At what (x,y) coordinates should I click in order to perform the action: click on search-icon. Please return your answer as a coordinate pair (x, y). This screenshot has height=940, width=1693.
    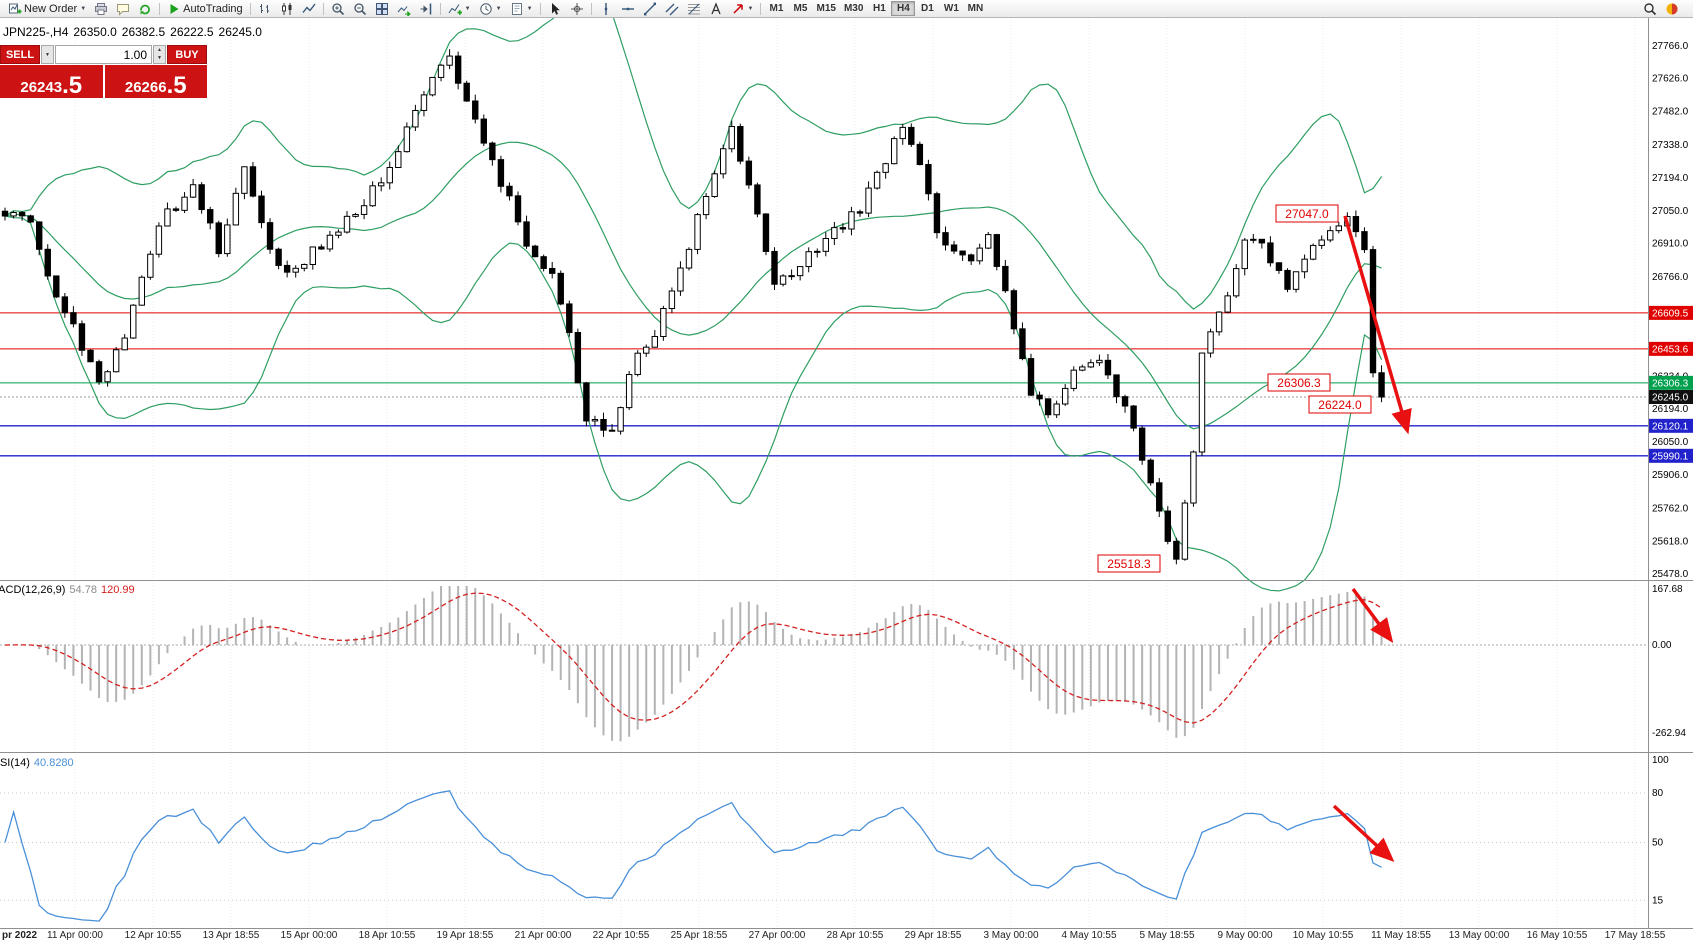
    Looking at the image, I should click on (1650, 8).